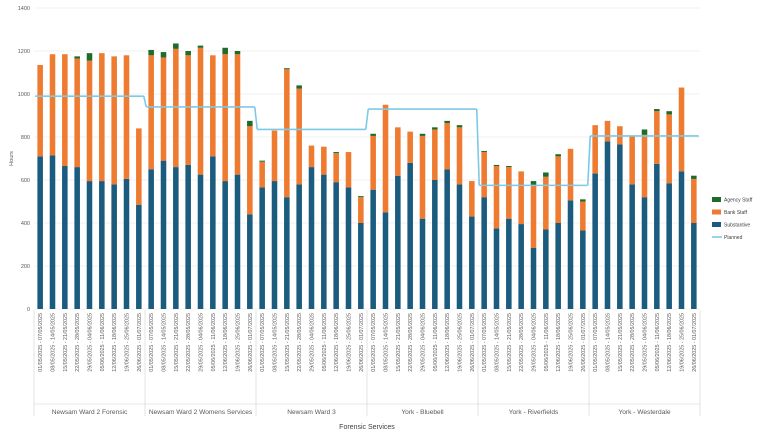 This screenshot has height=438, width=760. I want to click on y-tick-label: 1400, so click(24, 9).